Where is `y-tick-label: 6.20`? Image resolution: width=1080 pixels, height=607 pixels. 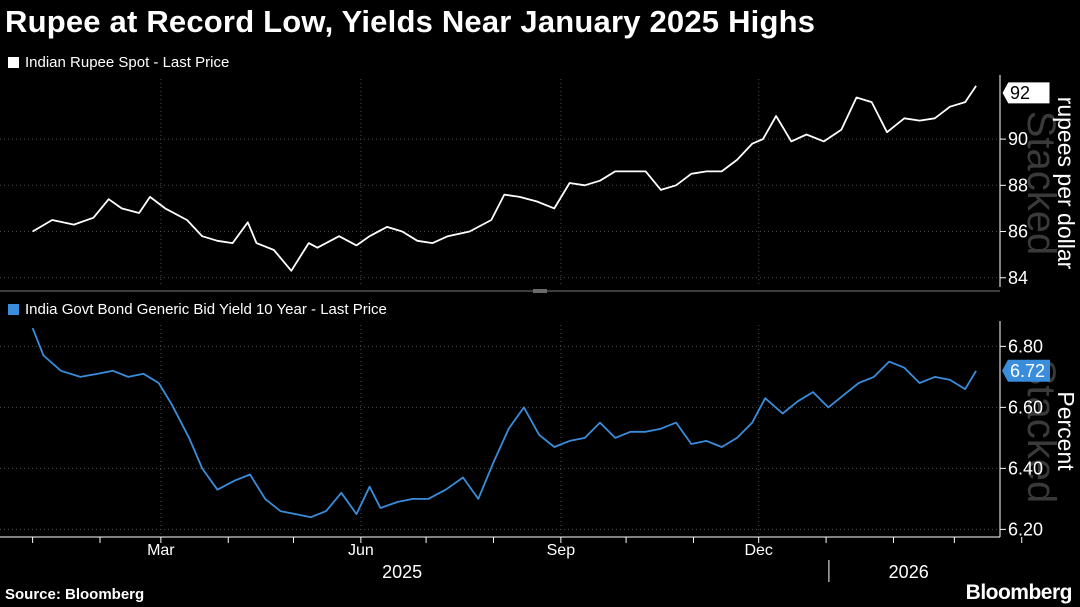
y-tick-label: 6.20 is located at coordinates (1025, 529).